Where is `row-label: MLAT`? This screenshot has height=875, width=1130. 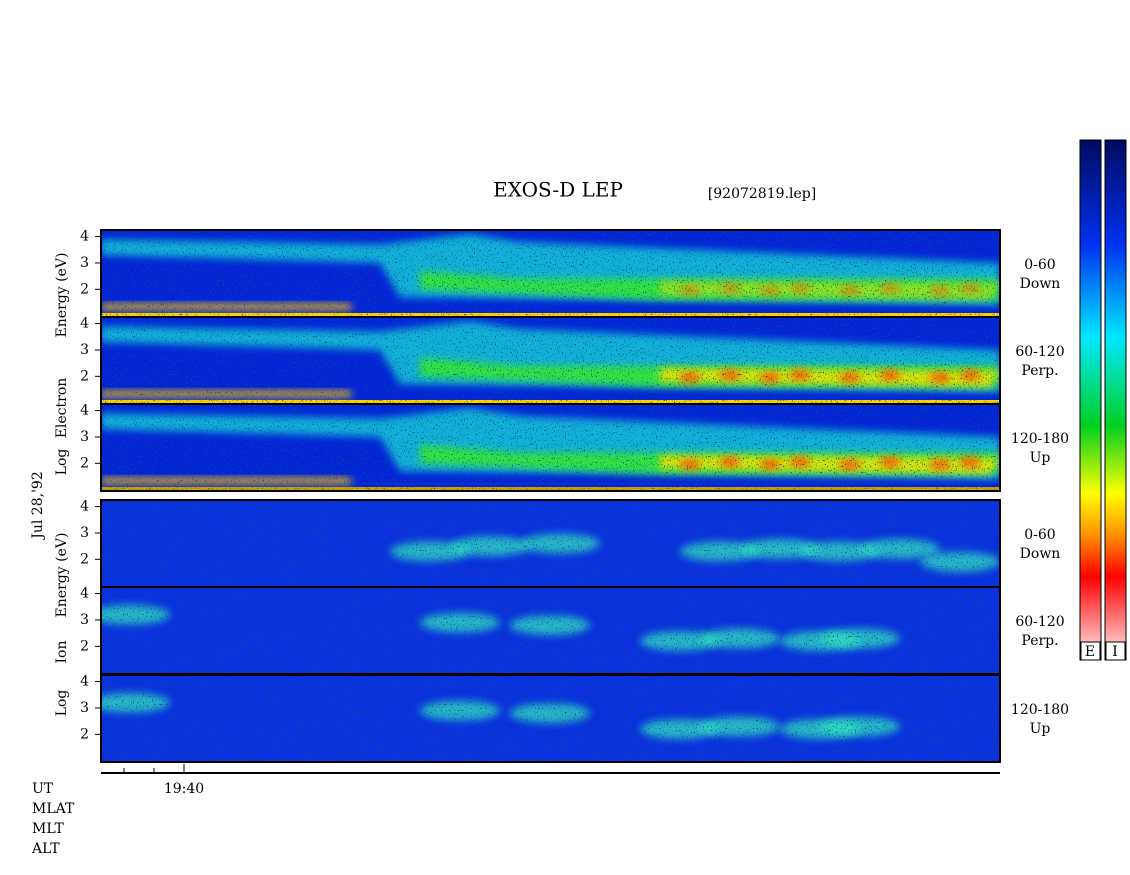 row-label: MLAT is located at coordinates (53, 809).